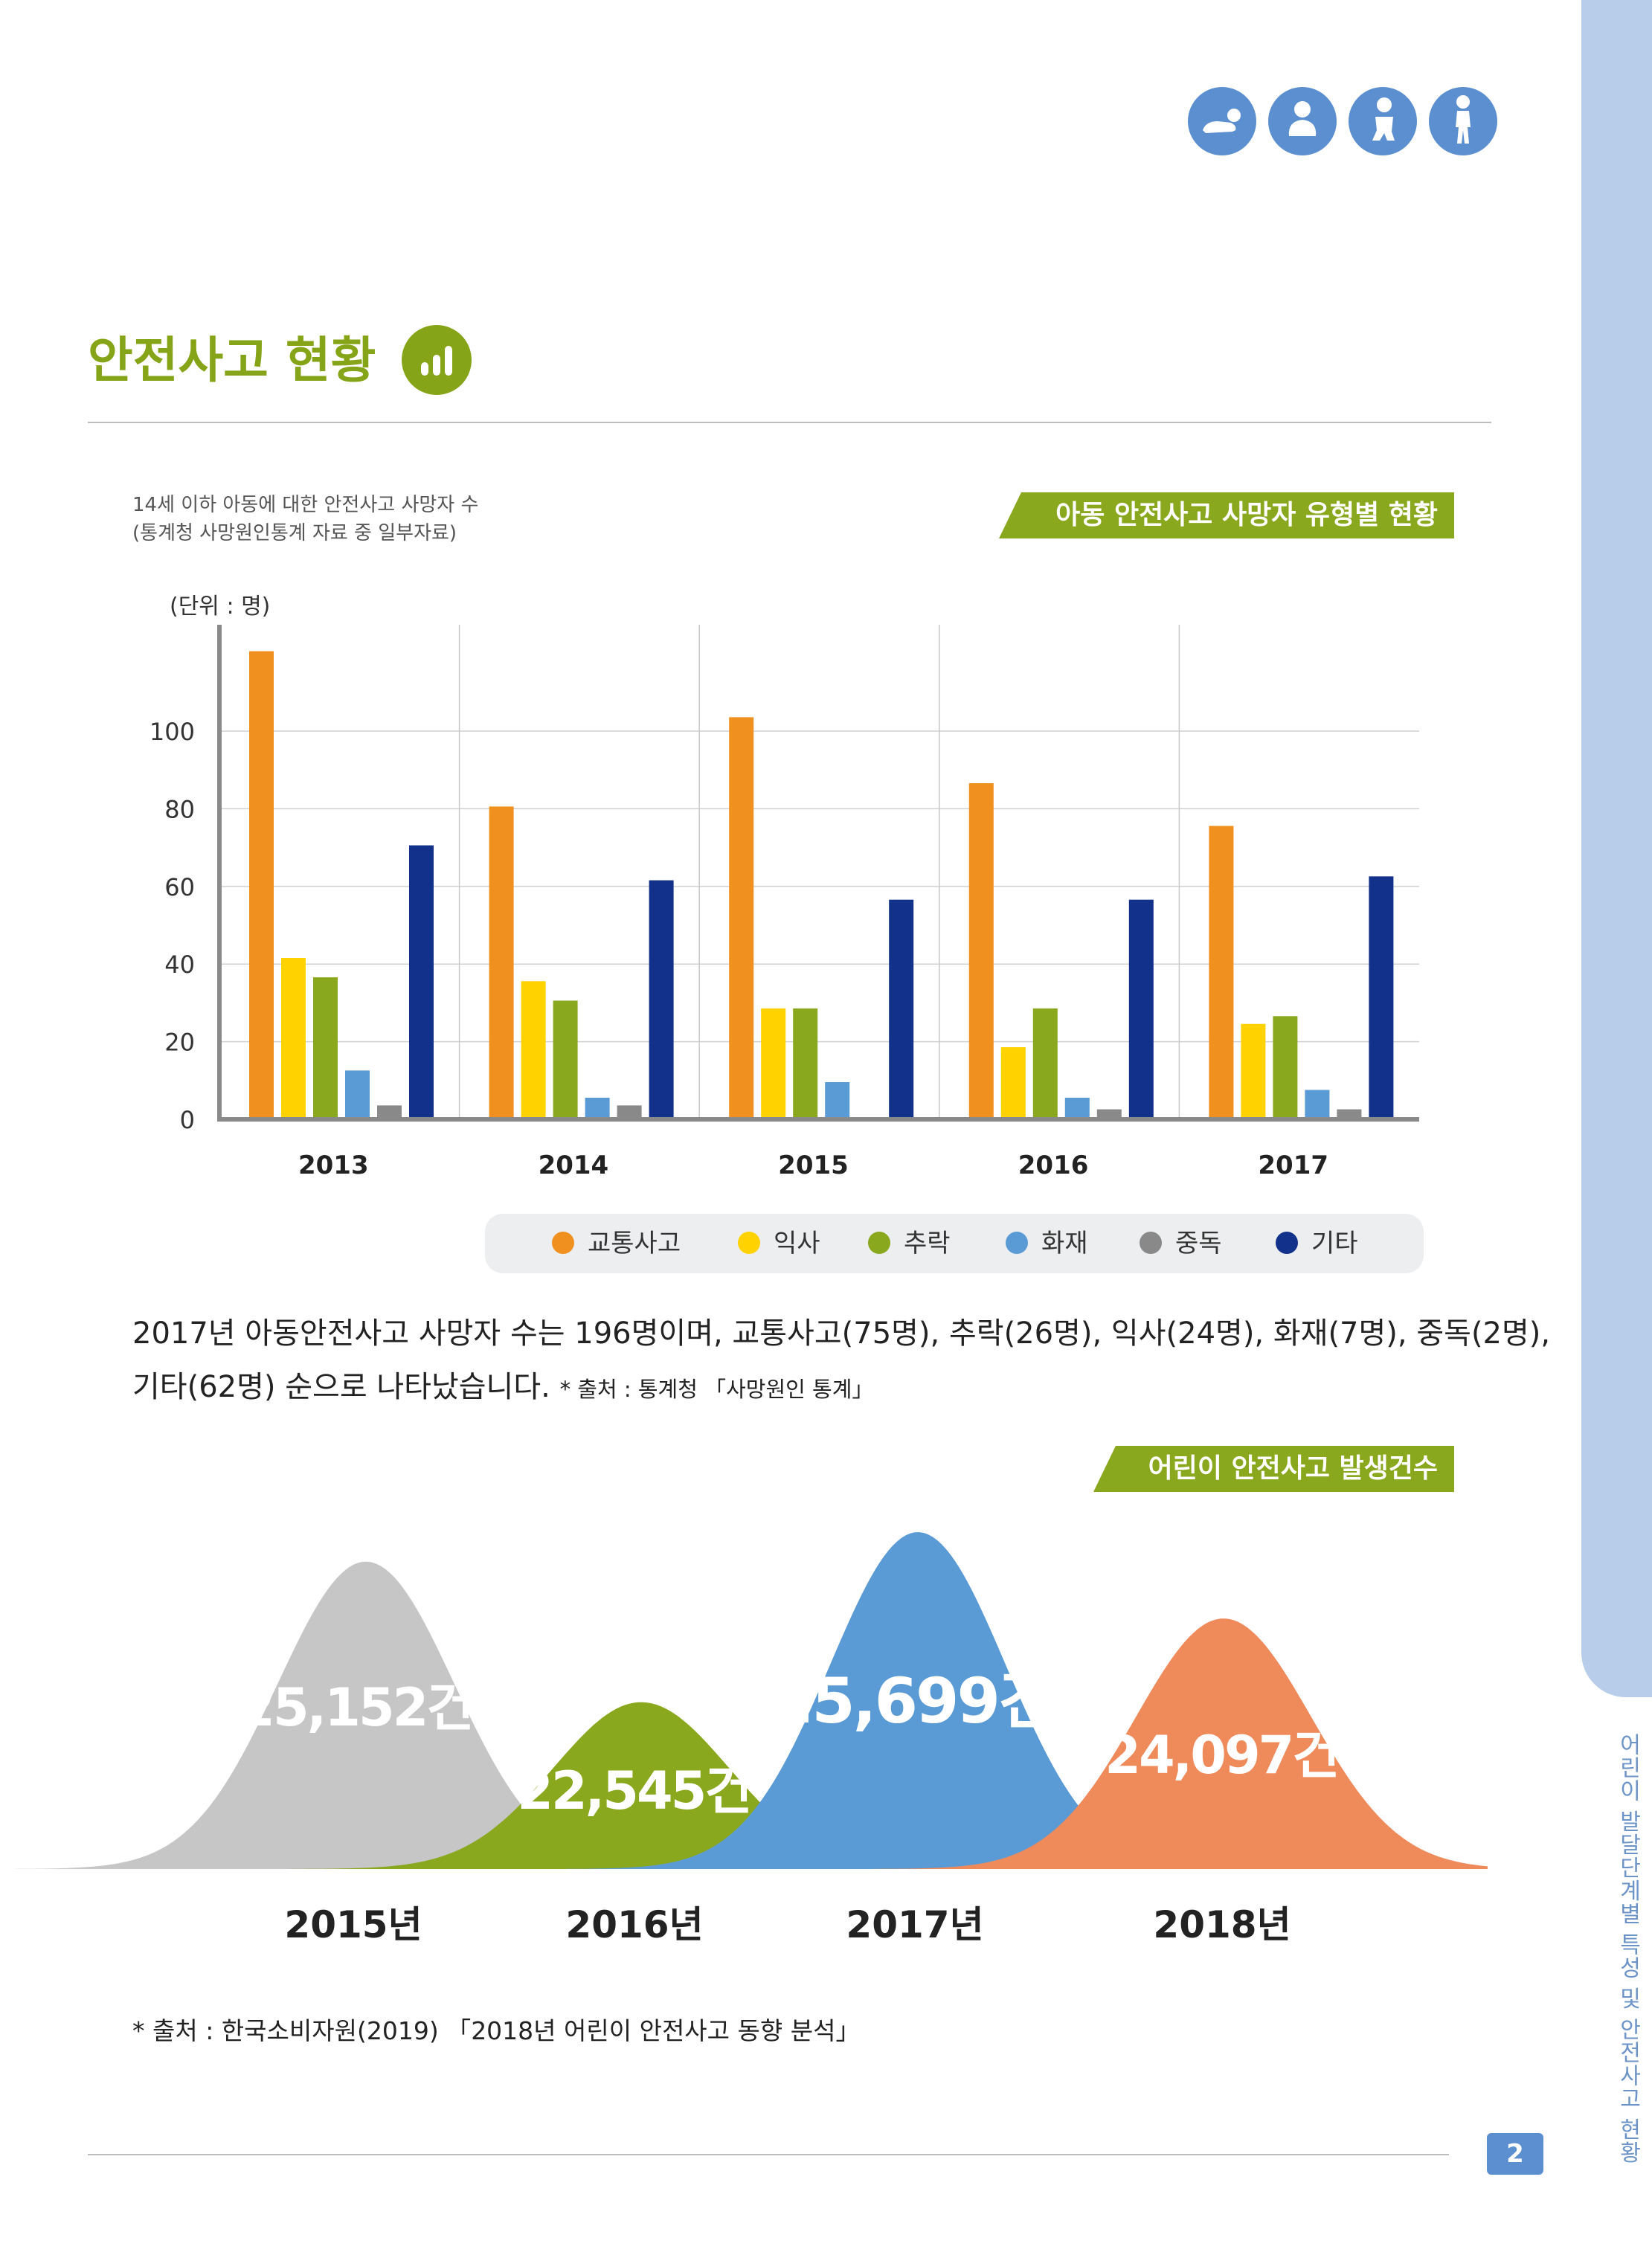 The height and width of the screenshot is (2258, 1652). I want to click on chart-legend: 교통사고 익사 추락 화재 중독 기타, so click(955, 1243).